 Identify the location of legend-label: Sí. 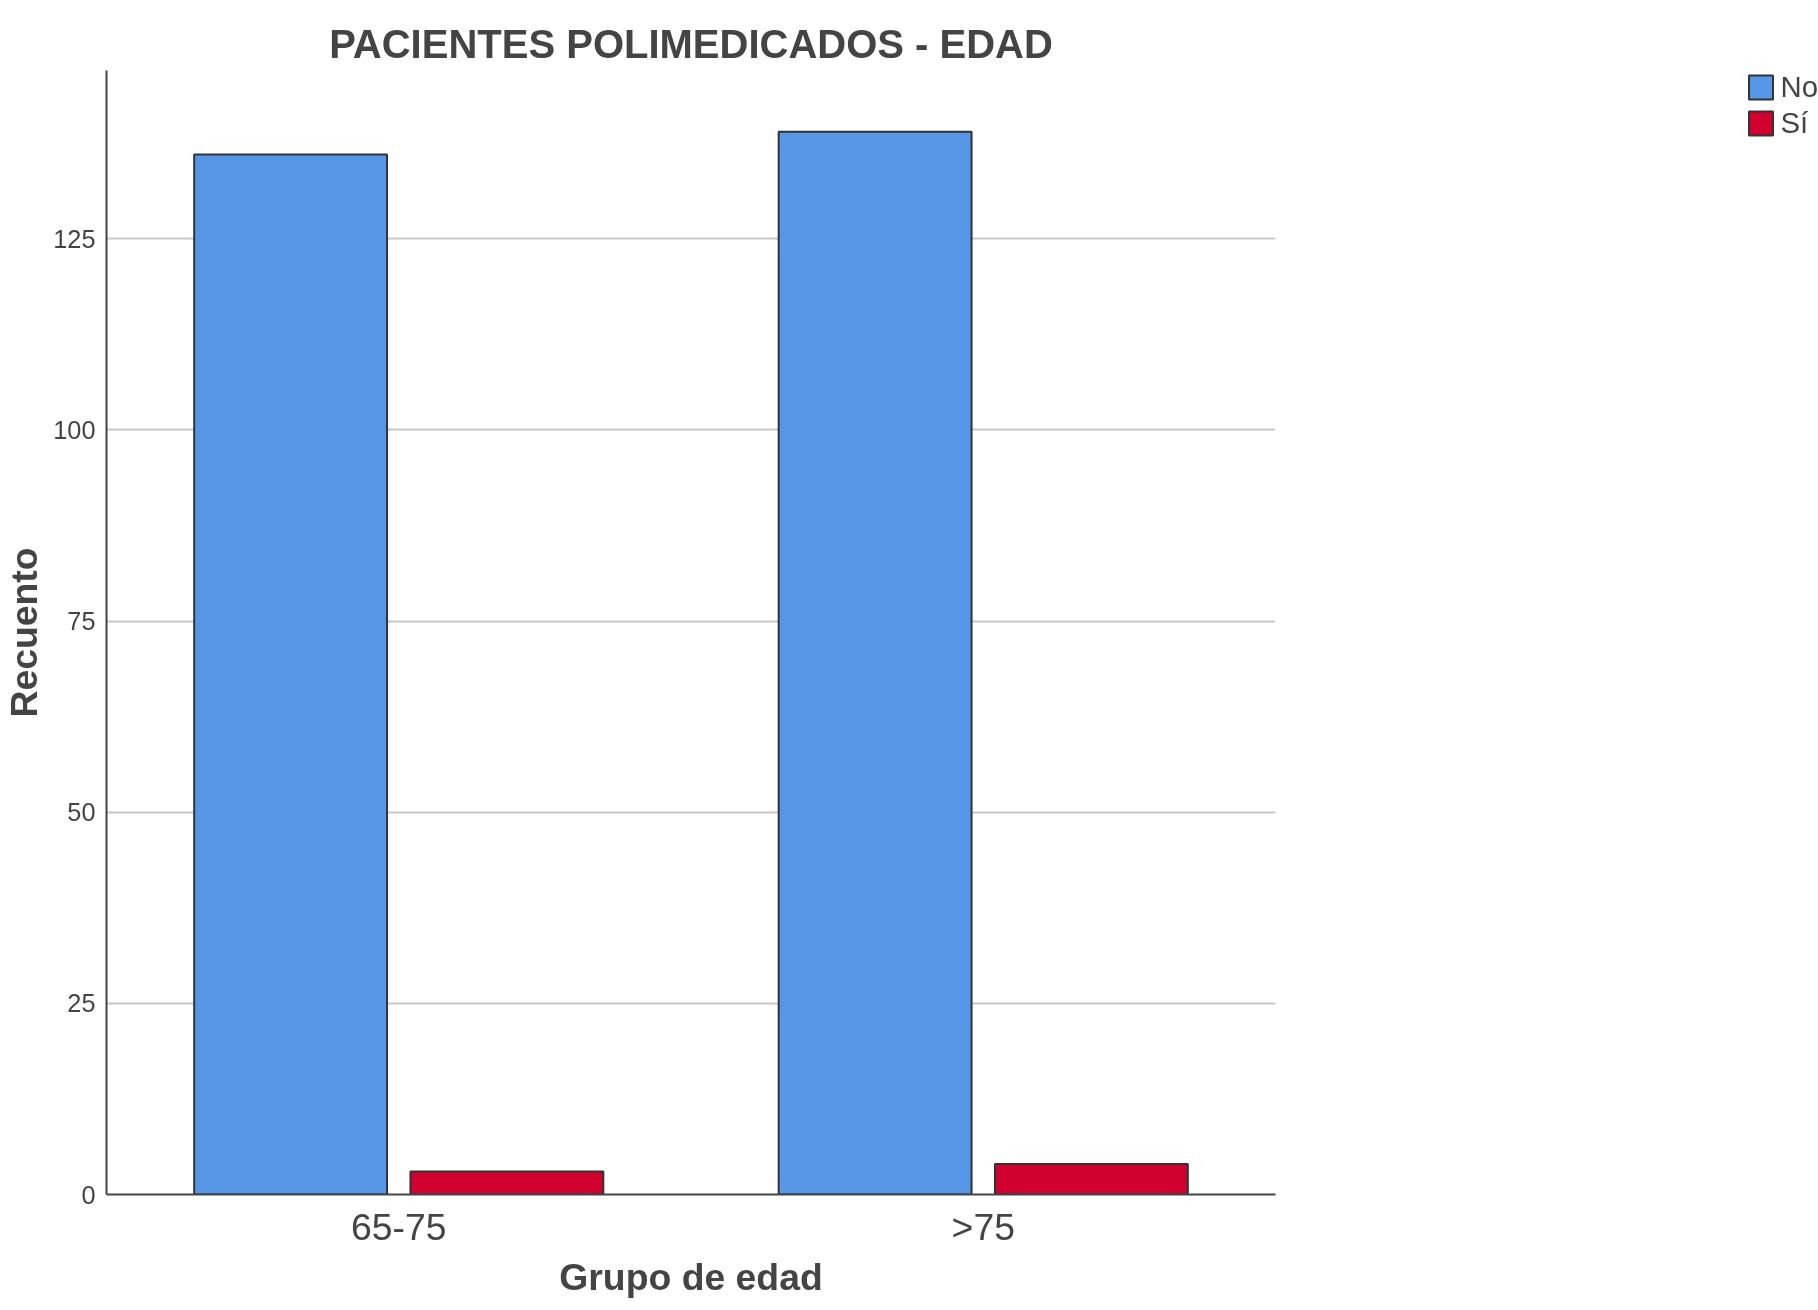
(1794, 123).